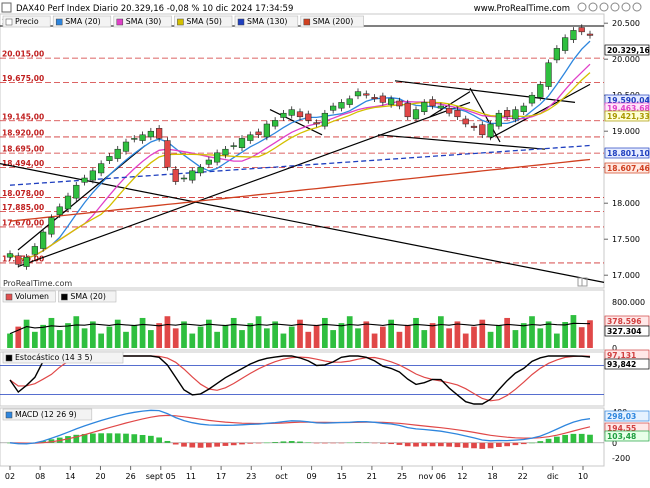 The height and width of the screenshot is (488, 650). I want to click on x-tick-label: dic, so click(553, 476).